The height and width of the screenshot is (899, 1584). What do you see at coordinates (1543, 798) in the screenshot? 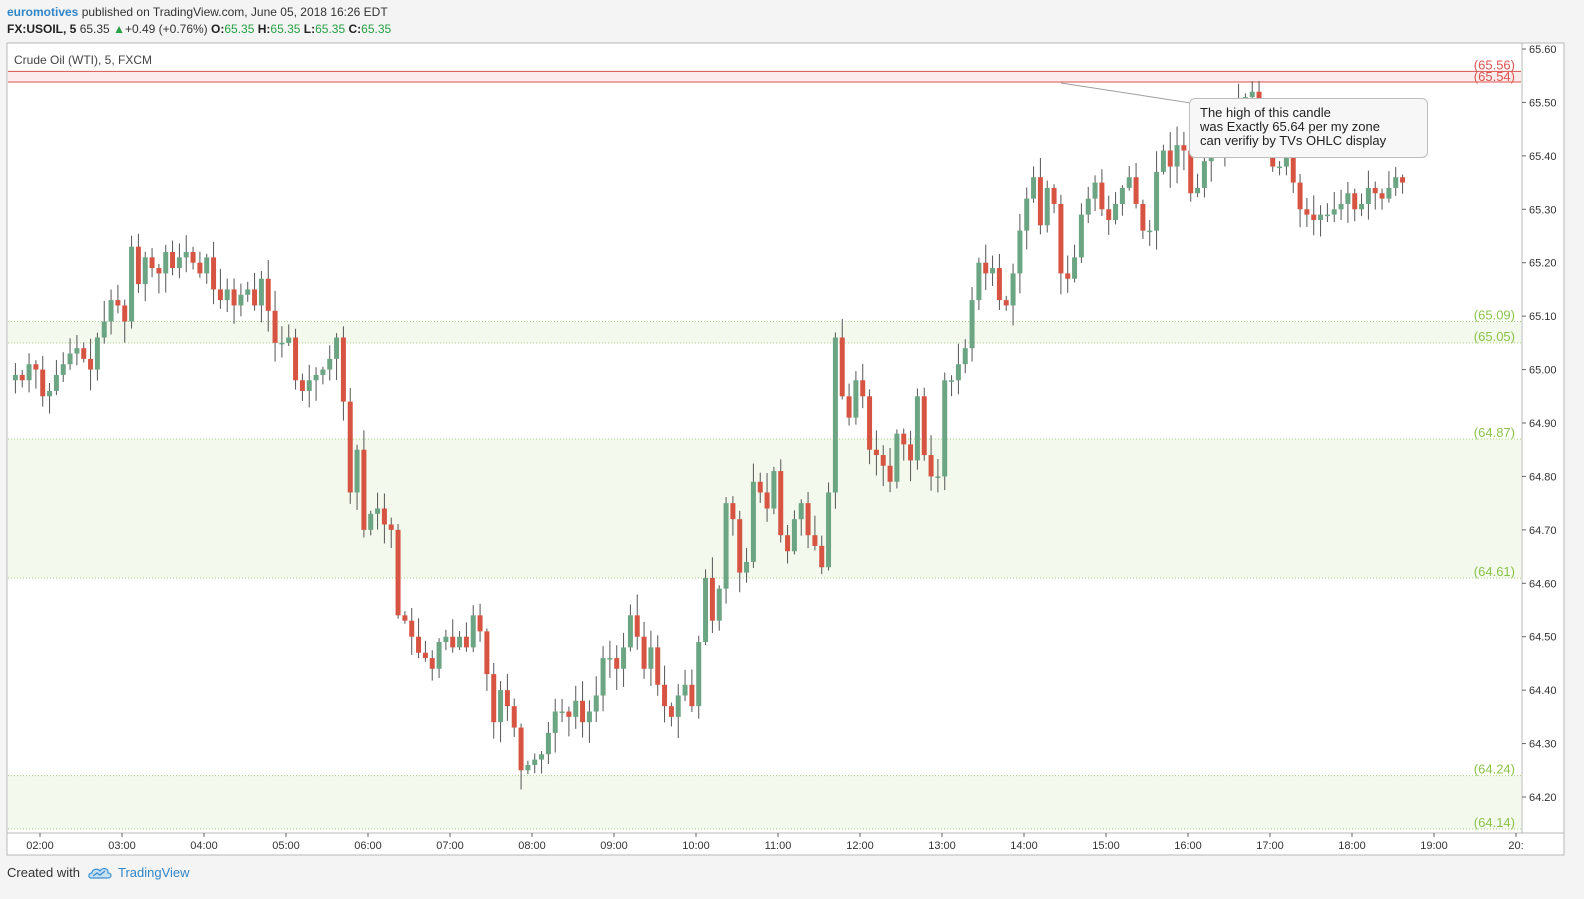
I see `y-tick-label: 64.20` at bounding box center [1543, 798].